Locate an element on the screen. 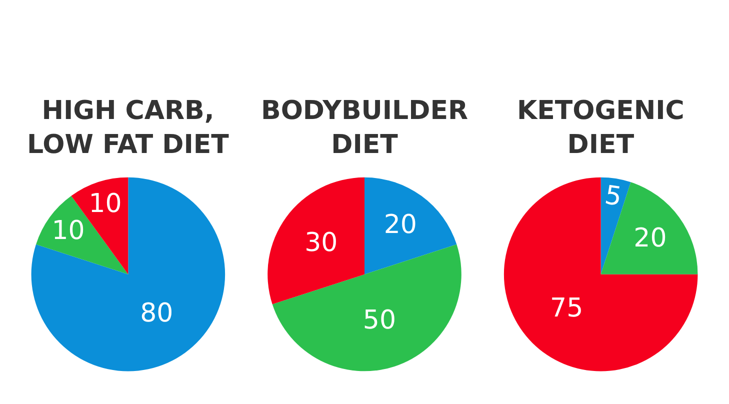 The width and height of the screenshot is (729, 404). data-label: 50 is located at coordinates (379, 320).